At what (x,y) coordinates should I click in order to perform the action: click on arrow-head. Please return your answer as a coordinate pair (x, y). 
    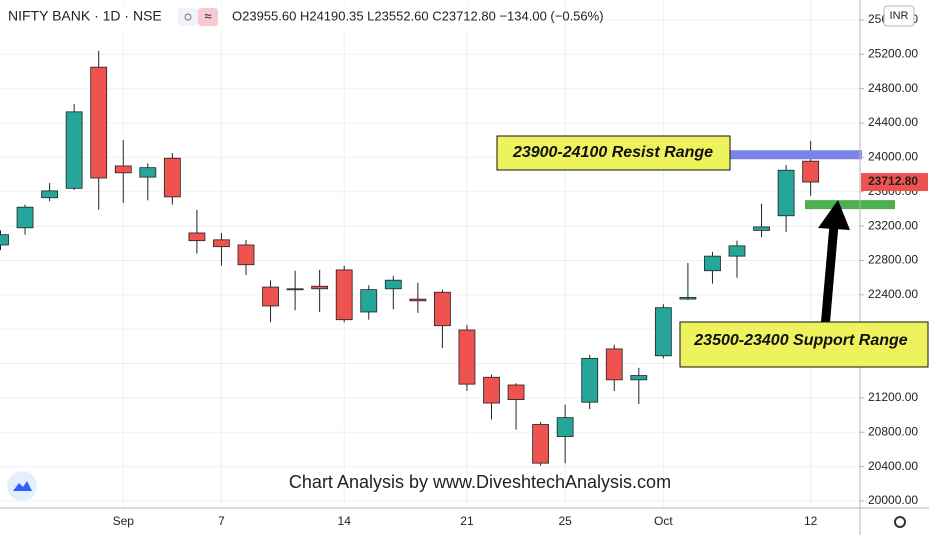
    Looking at the image, I should click on (834, 215).